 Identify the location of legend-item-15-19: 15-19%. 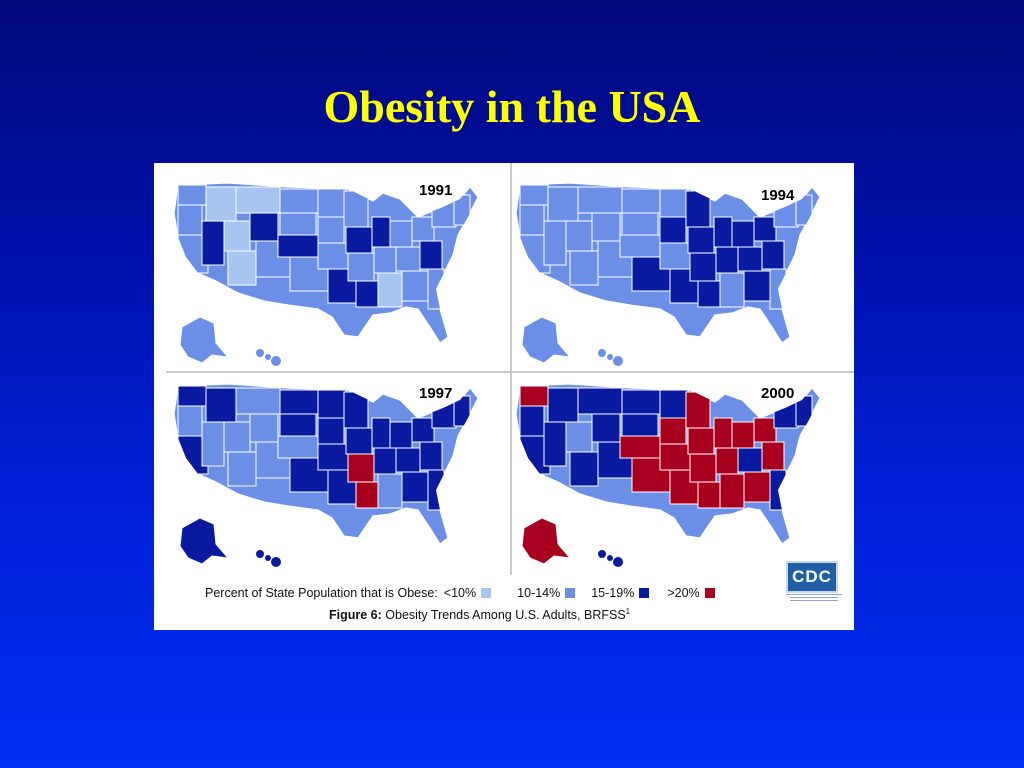
(620, 593).